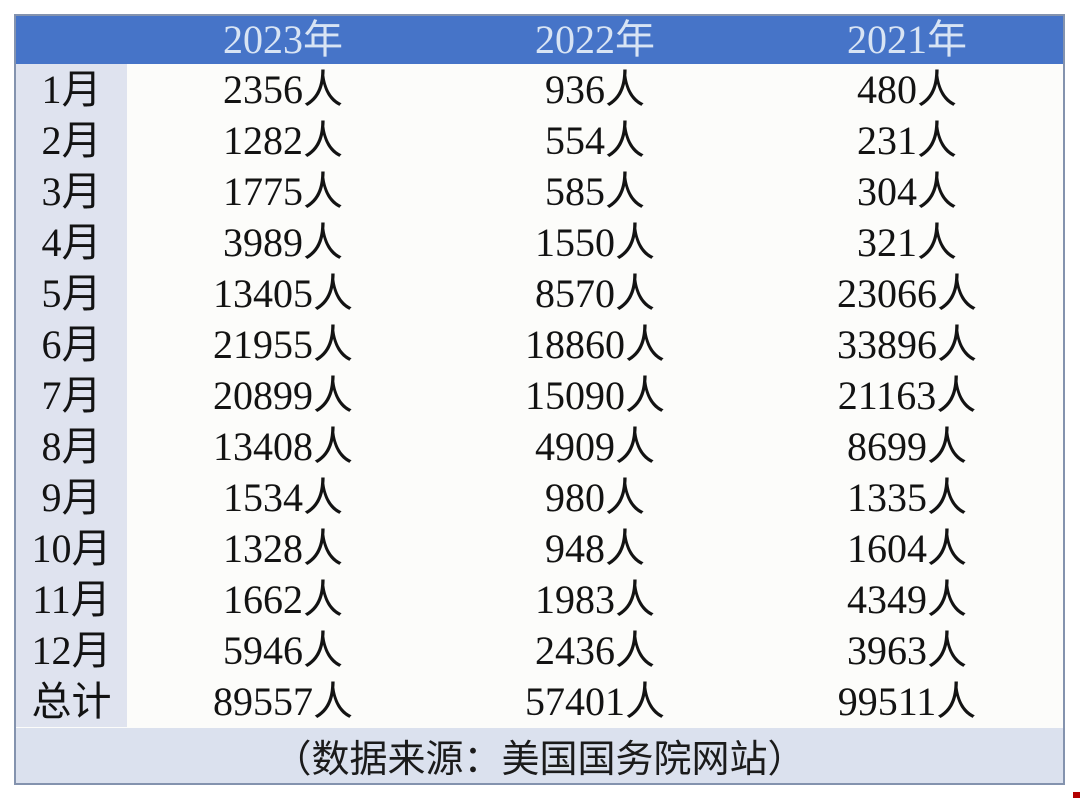 This screenshot has height=798, width=1080. Describe the element at coordinates (283, 293) in the screenshot. I see `cell-2023: 13405人` at that location.